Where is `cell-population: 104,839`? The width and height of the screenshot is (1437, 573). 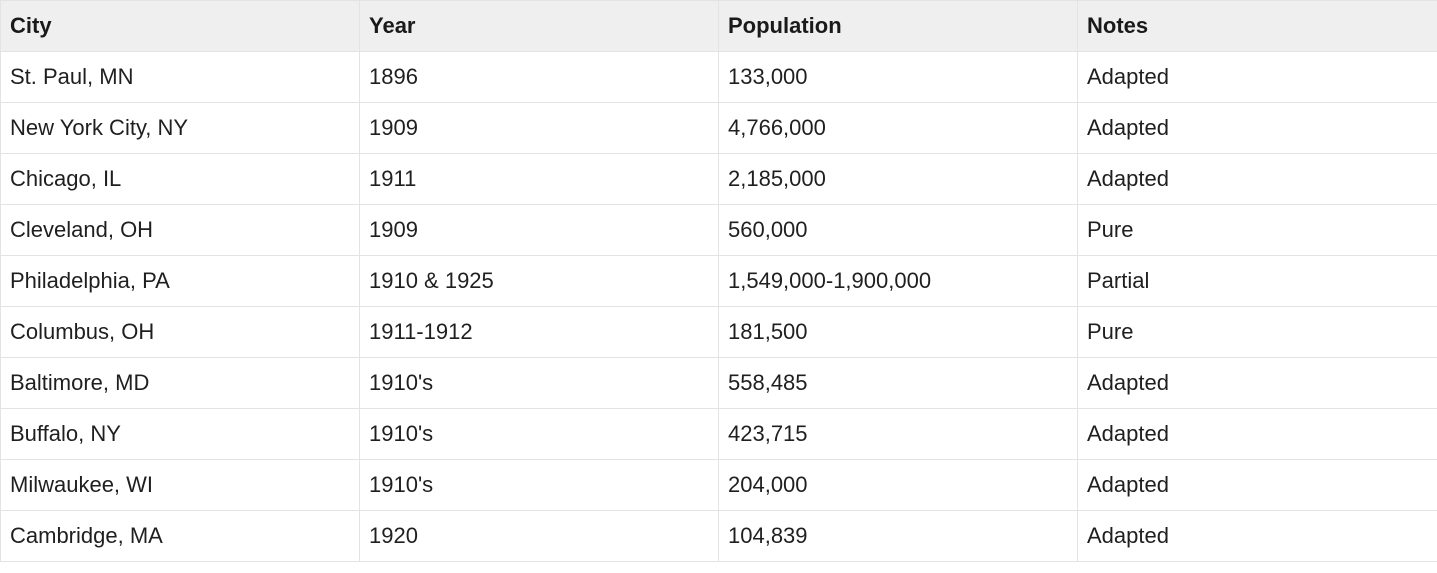
cell-population: 104,839 is located at coordinates (898, 536).